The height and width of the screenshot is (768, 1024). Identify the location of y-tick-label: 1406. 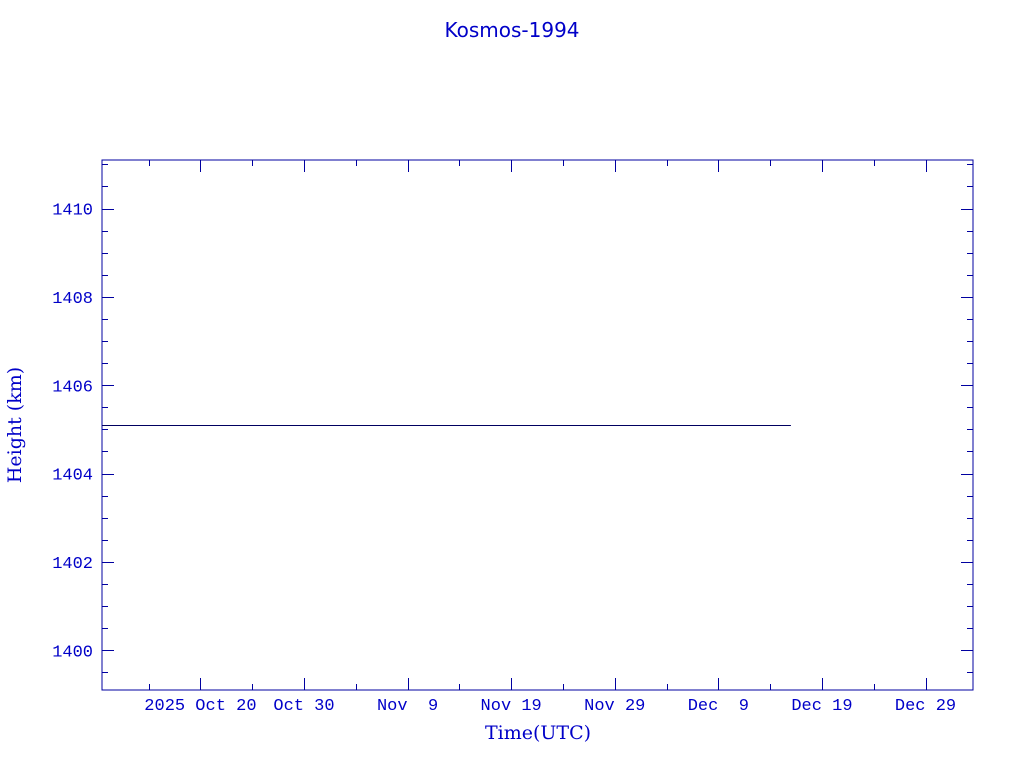
(72, 387).